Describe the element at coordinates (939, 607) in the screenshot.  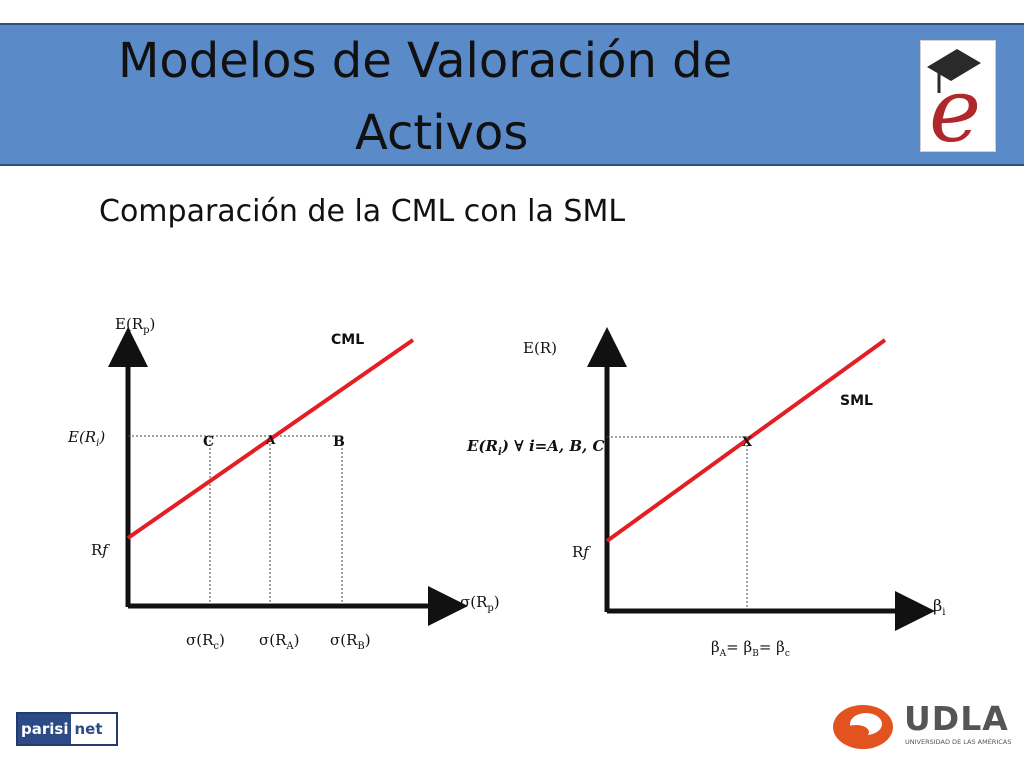
I see `sml-x-axis-label: βi` at that location.